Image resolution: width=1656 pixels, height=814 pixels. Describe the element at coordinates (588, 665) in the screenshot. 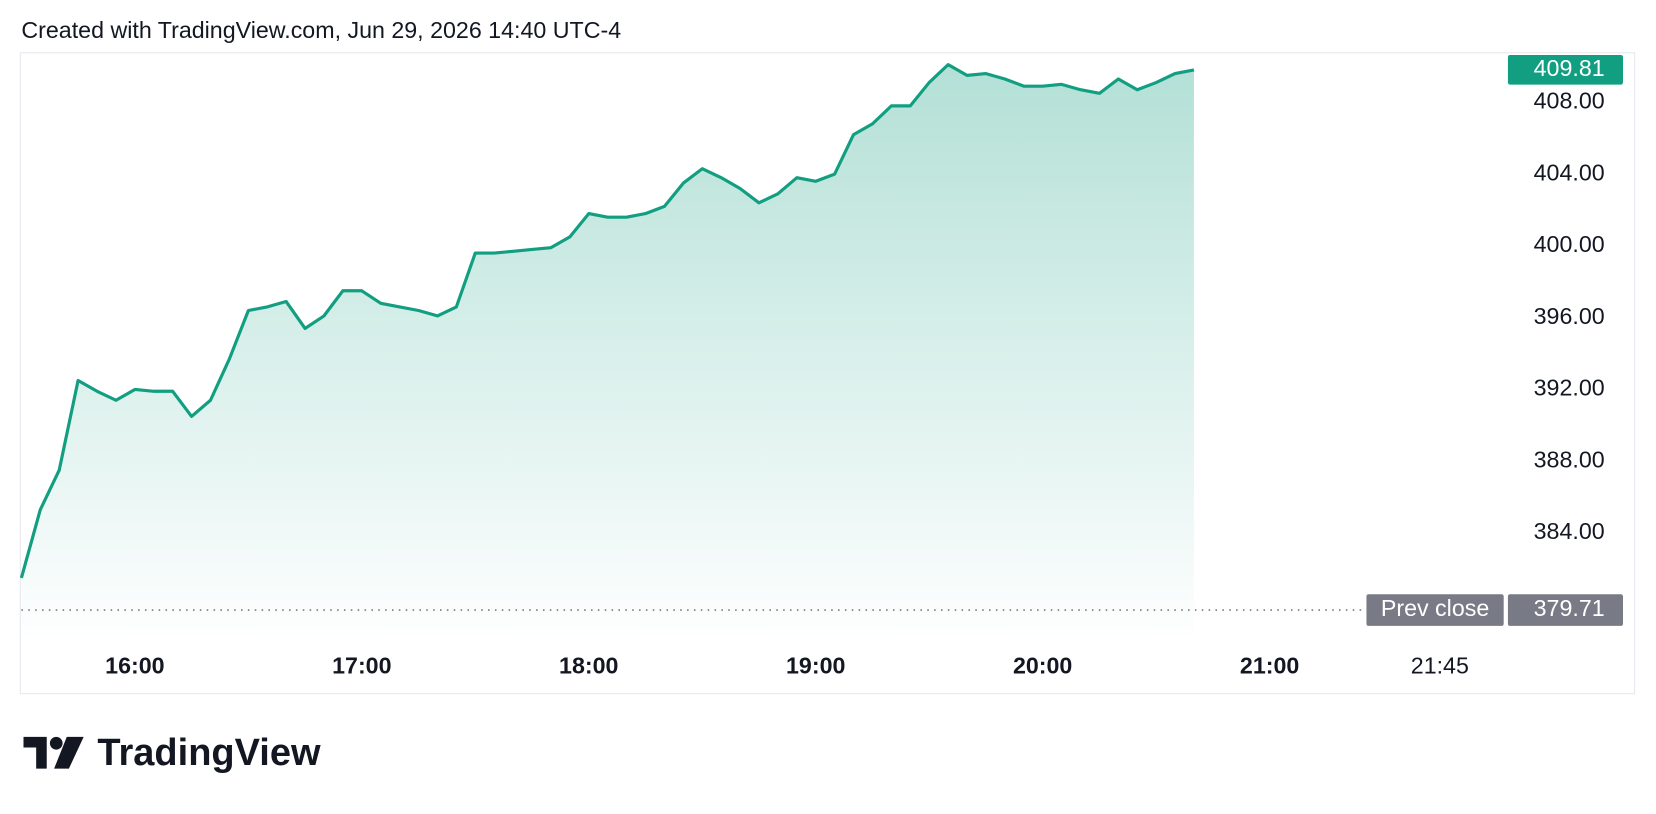

I see `x-tick-label: 18:00` at that location.